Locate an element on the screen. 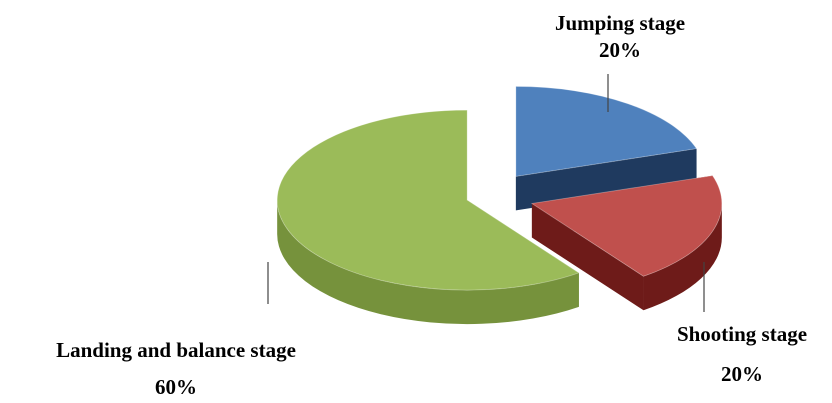 This screenshot has width=832, height=403. slice-side-jumping is located at coordinates (606, 148).